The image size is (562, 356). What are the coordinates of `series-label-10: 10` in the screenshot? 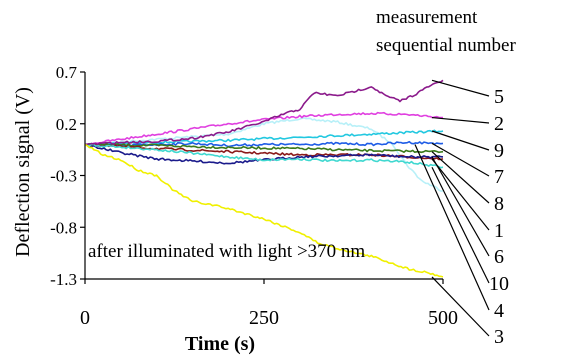 It's located at (499, 284).